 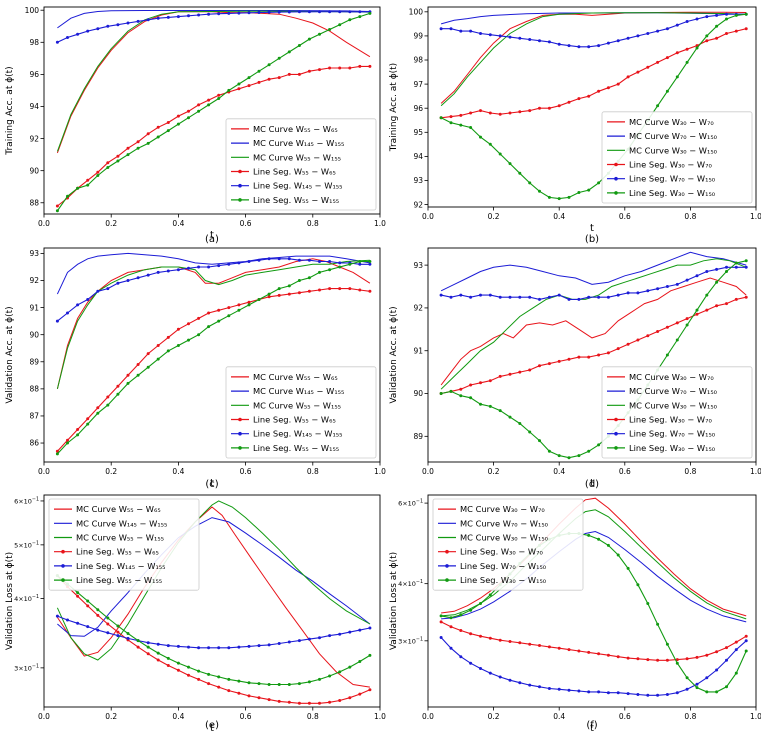 What do you see at coordinates (26, 544) in the screenshot?
I see `y-tick-label: 5×10⁻¹` at bounding box center [26, 544].